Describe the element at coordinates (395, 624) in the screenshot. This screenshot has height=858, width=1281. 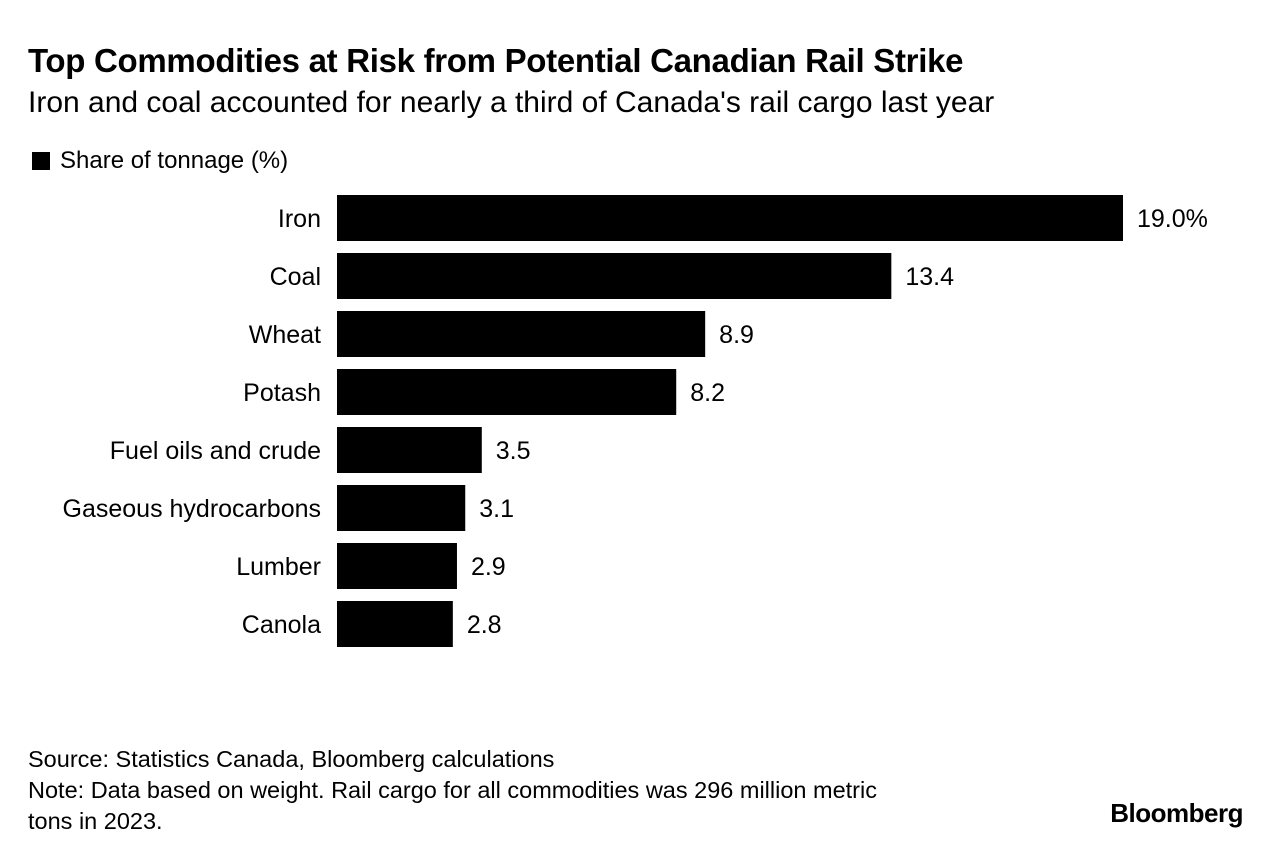
I see `bar-canola` at that location.